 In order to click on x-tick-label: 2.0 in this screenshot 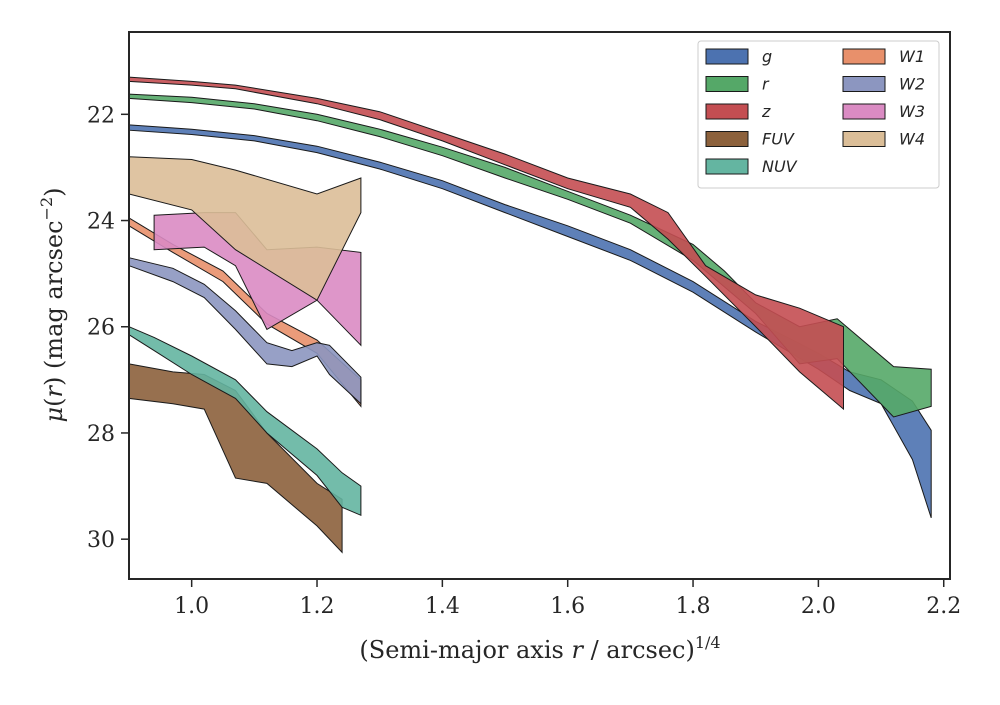, I will do `click(818, 606)`.